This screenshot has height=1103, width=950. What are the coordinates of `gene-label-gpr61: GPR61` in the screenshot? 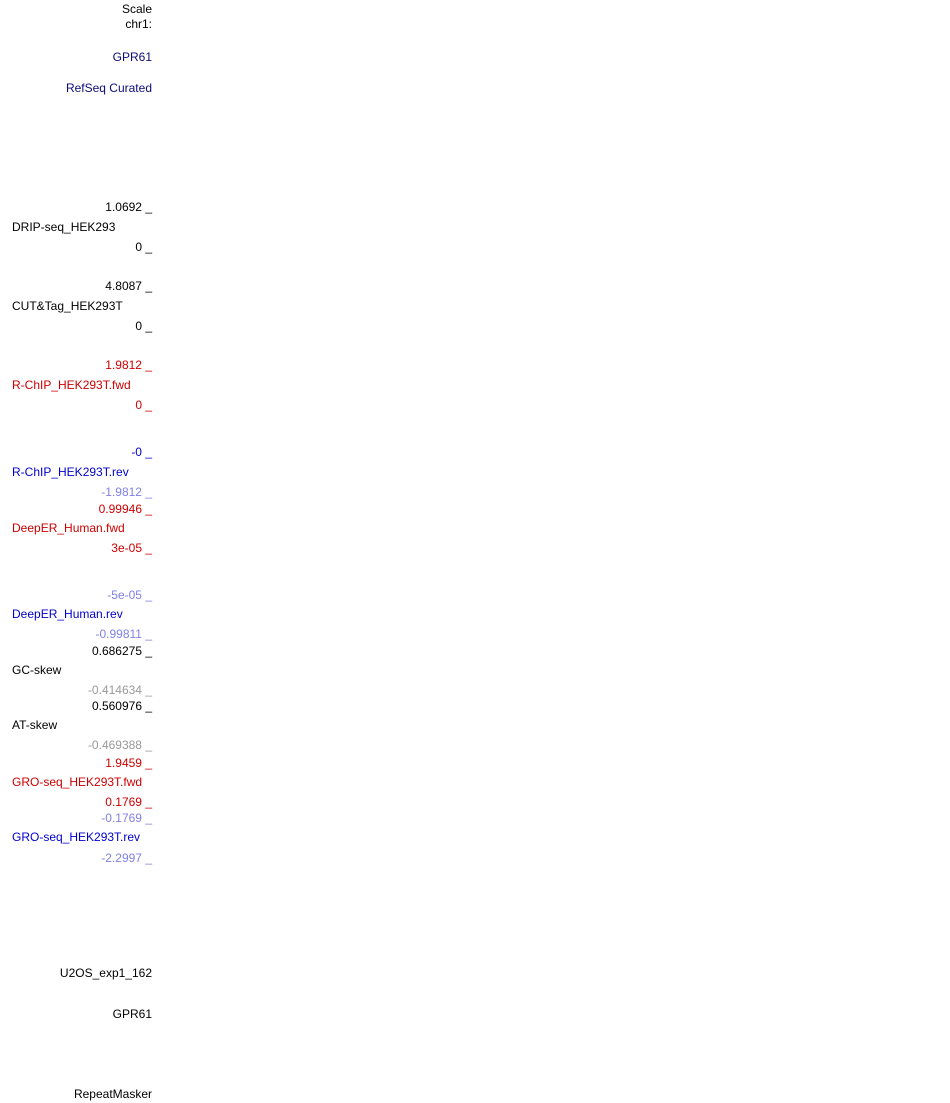 It's located at (132, 57).